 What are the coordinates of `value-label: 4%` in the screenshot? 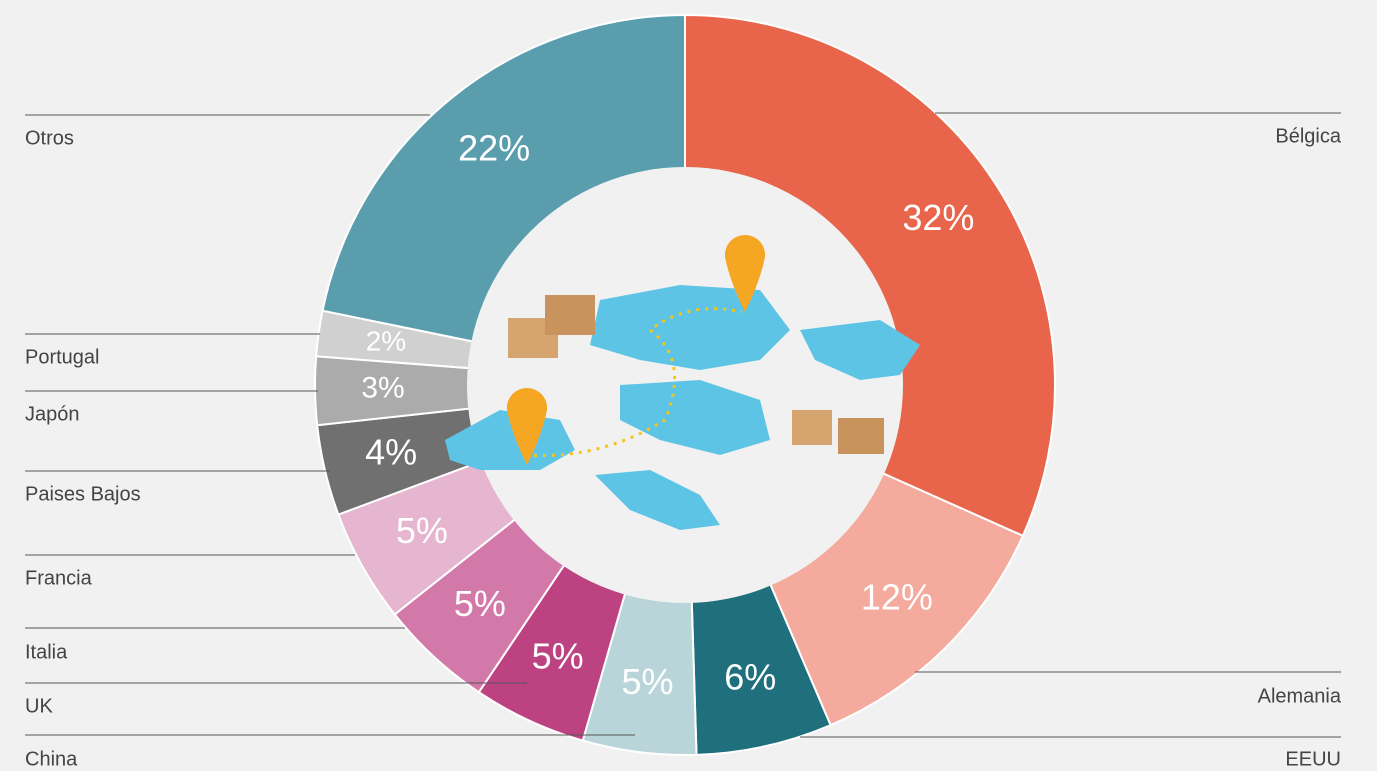 It's located at (391, 451).